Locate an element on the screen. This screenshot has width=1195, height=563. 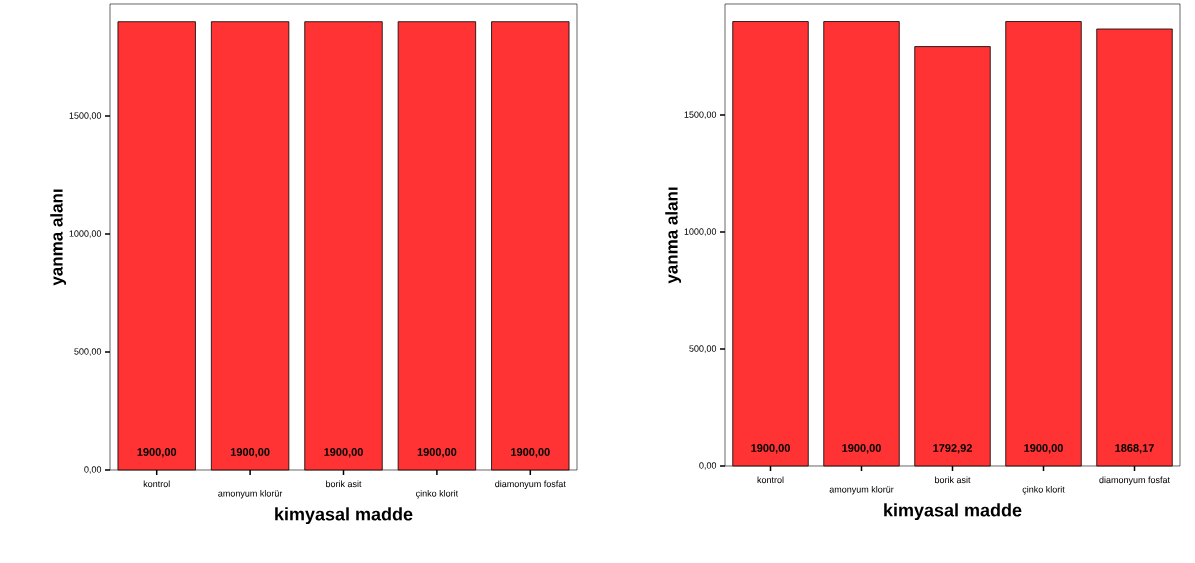
data-label: 1868,17 is located at coordinates (1134, 449).